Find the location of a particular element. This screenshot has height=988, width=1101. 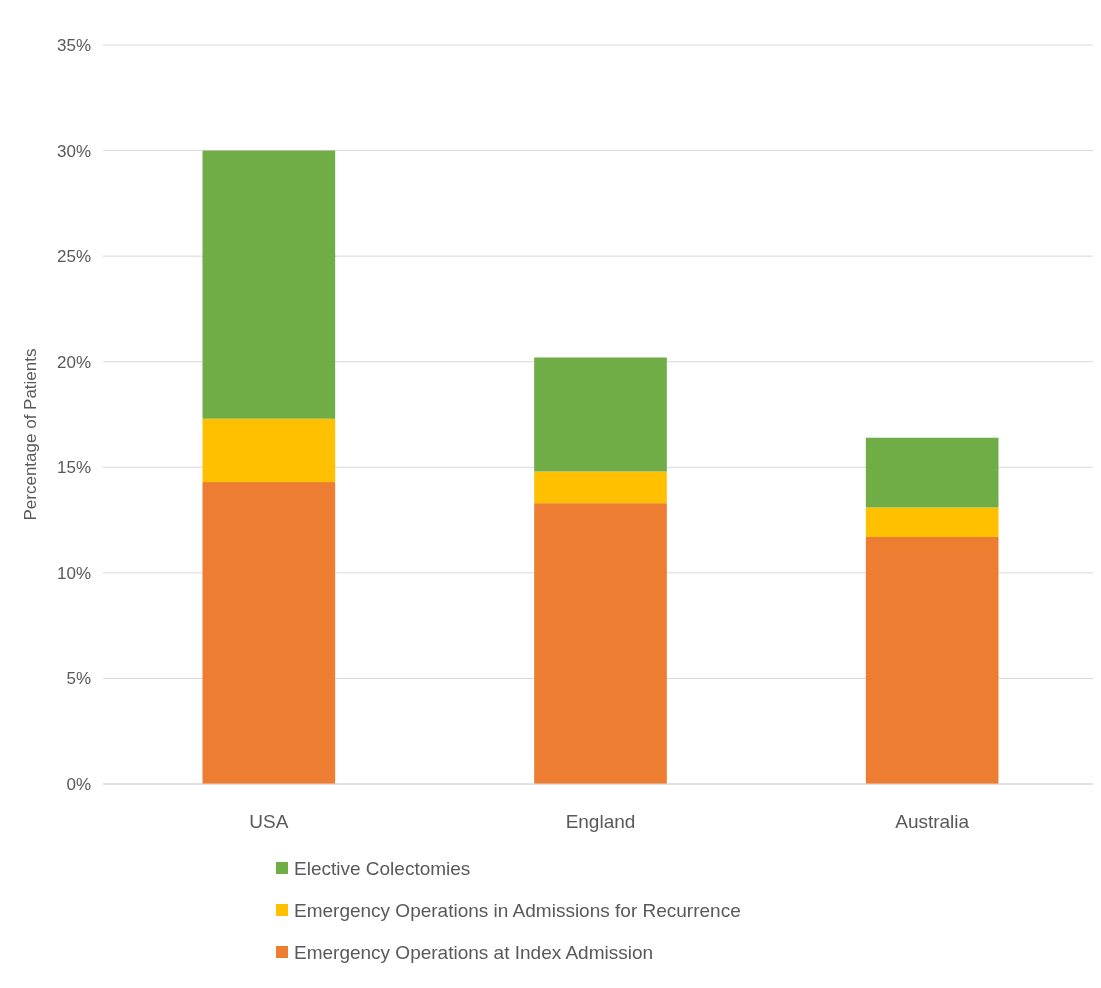

y-tick-label: 20% is located at coordinates (73, 362).